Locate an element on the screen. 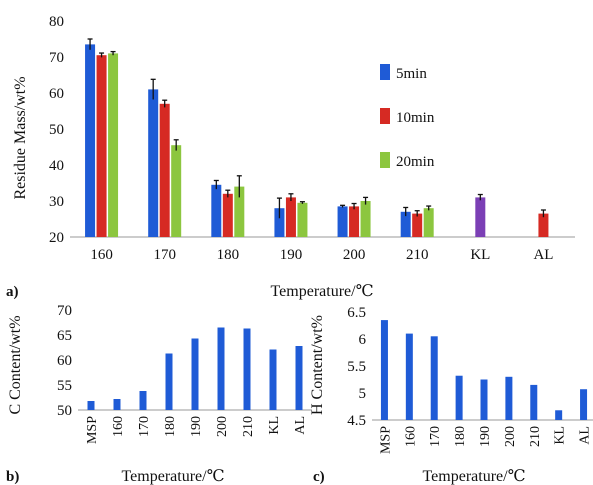 This screenshot has width=593, height=485. panel-b-xtick-label: AL is located at coordinates (300, 425).